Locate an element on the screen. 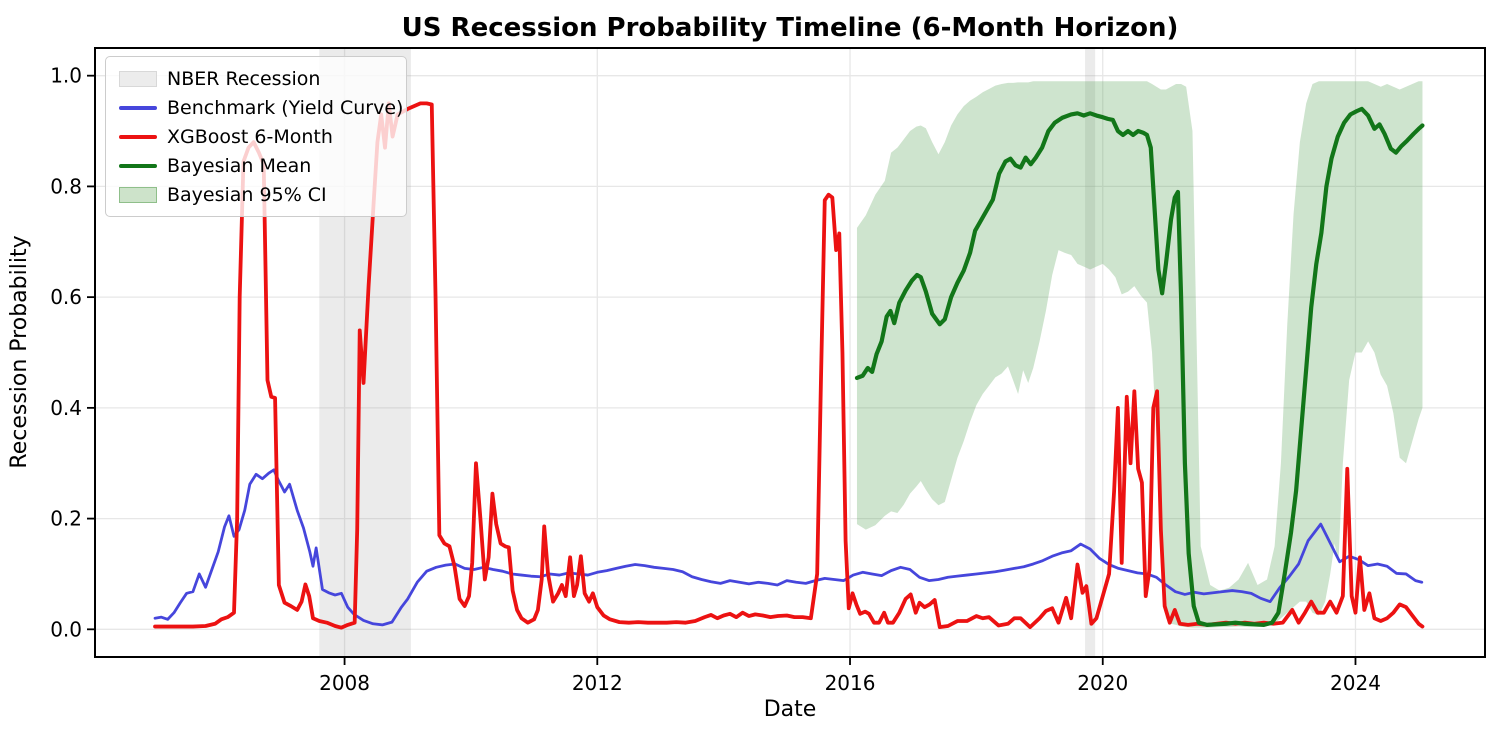  legend-item: Bayesian 95% CI is located at coordinates (256, 194).